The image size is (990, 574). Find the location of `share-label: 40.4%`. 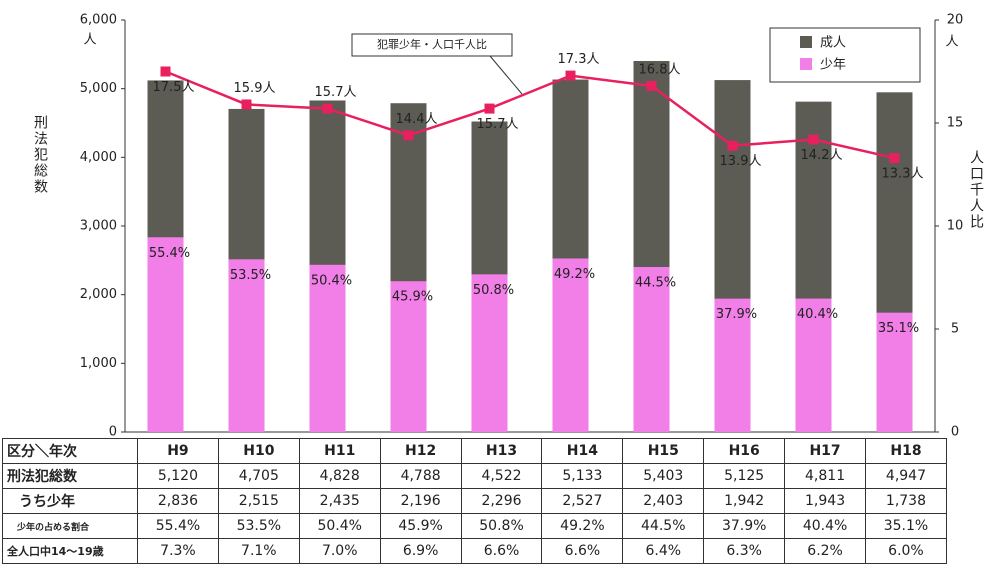

share-label: 40.4% is located at coordinates (817, 314).